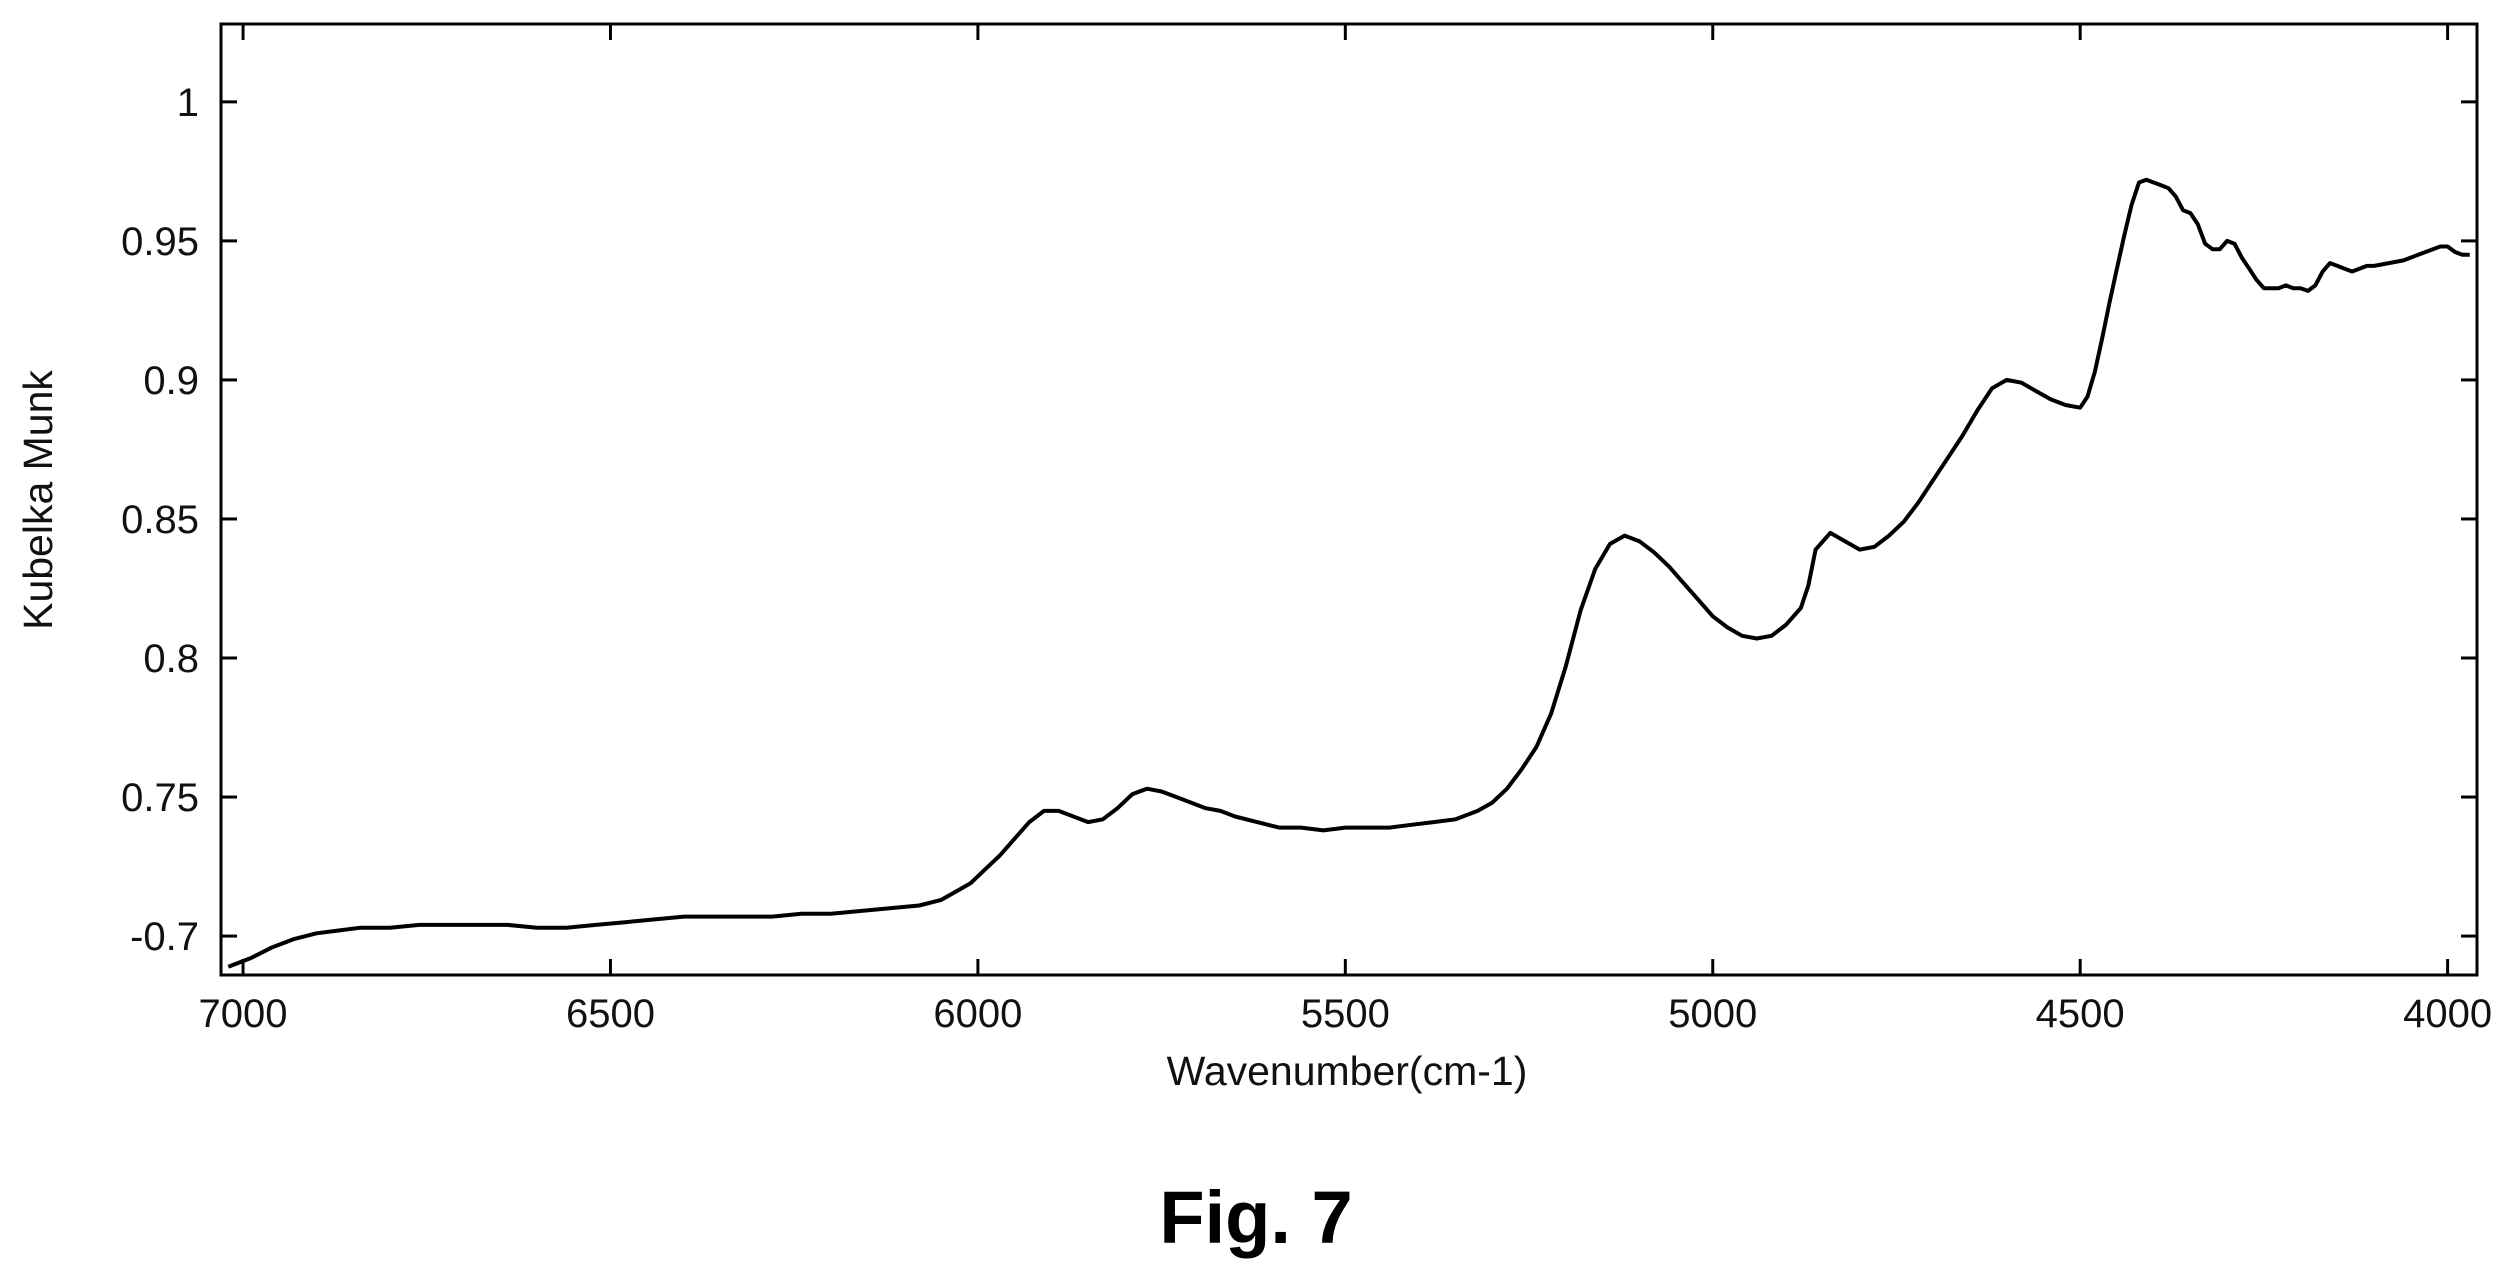  Describe the element at coordinates (188, 103) in the screenshot. I see `y-tick-label: 1` at that location.